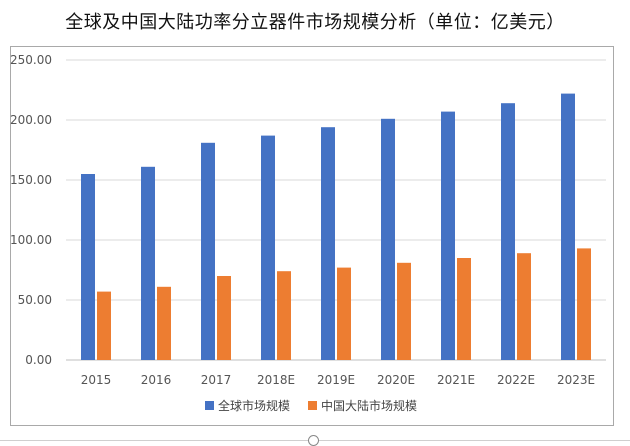 This screenshot has width=630, height=446. Describe the element at coordinates (31, 180) in the screenshot. I see `y-tick-label: 150.00` at that location.